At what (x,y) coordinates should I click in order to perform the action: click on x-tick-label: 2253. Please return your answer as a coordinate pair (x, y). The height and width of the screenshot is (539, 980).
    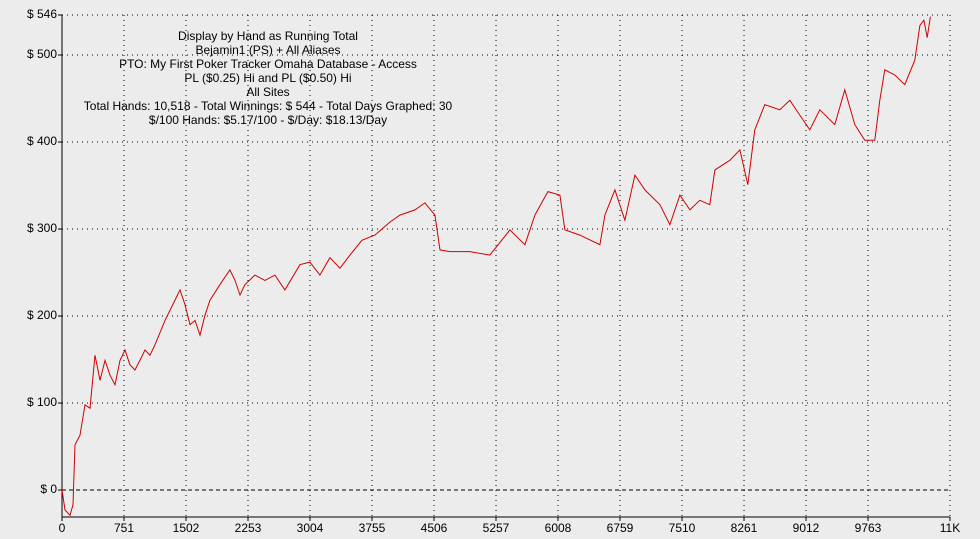
    Looking at the image, I should click on (248, 528).